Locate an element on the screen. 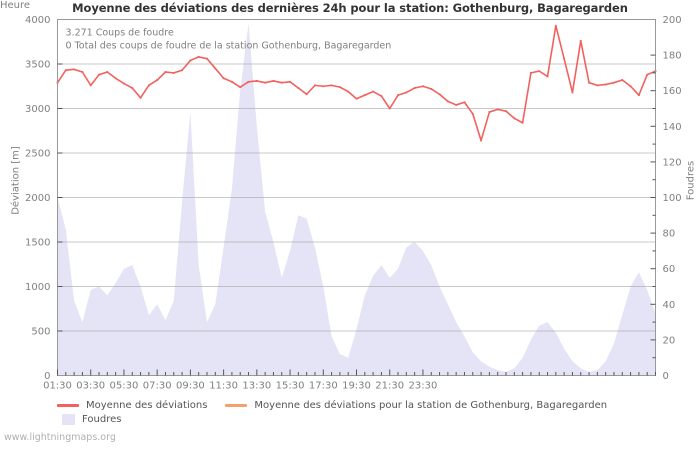 The height and width of the screenshot is (450, 700). x-axis-tick-label: 13:30 is located at coordinates (256, 386).